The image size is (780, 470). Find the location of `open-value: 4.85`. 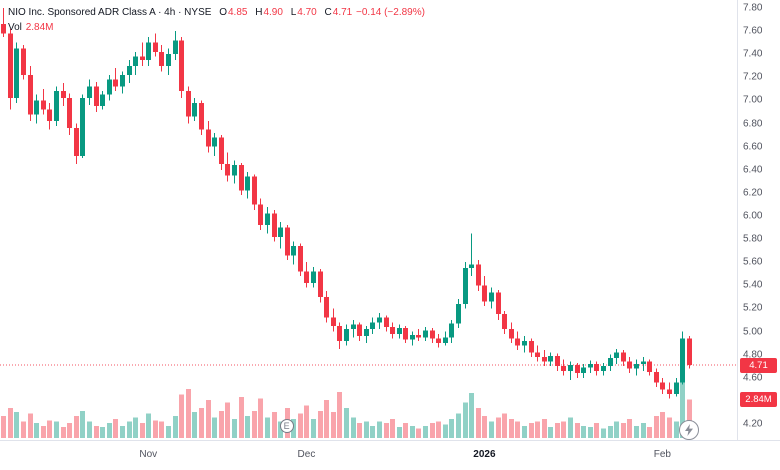

open-value: 4.85 is located at coordinates (237, 12).